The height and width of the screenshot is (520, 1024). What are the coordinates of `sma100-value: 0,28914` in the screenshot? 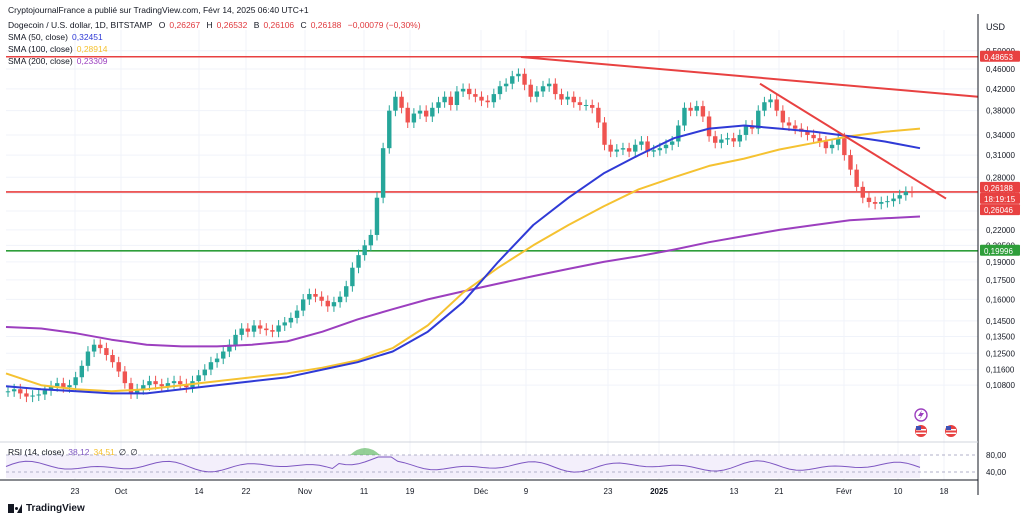 It's located at (92, 49).